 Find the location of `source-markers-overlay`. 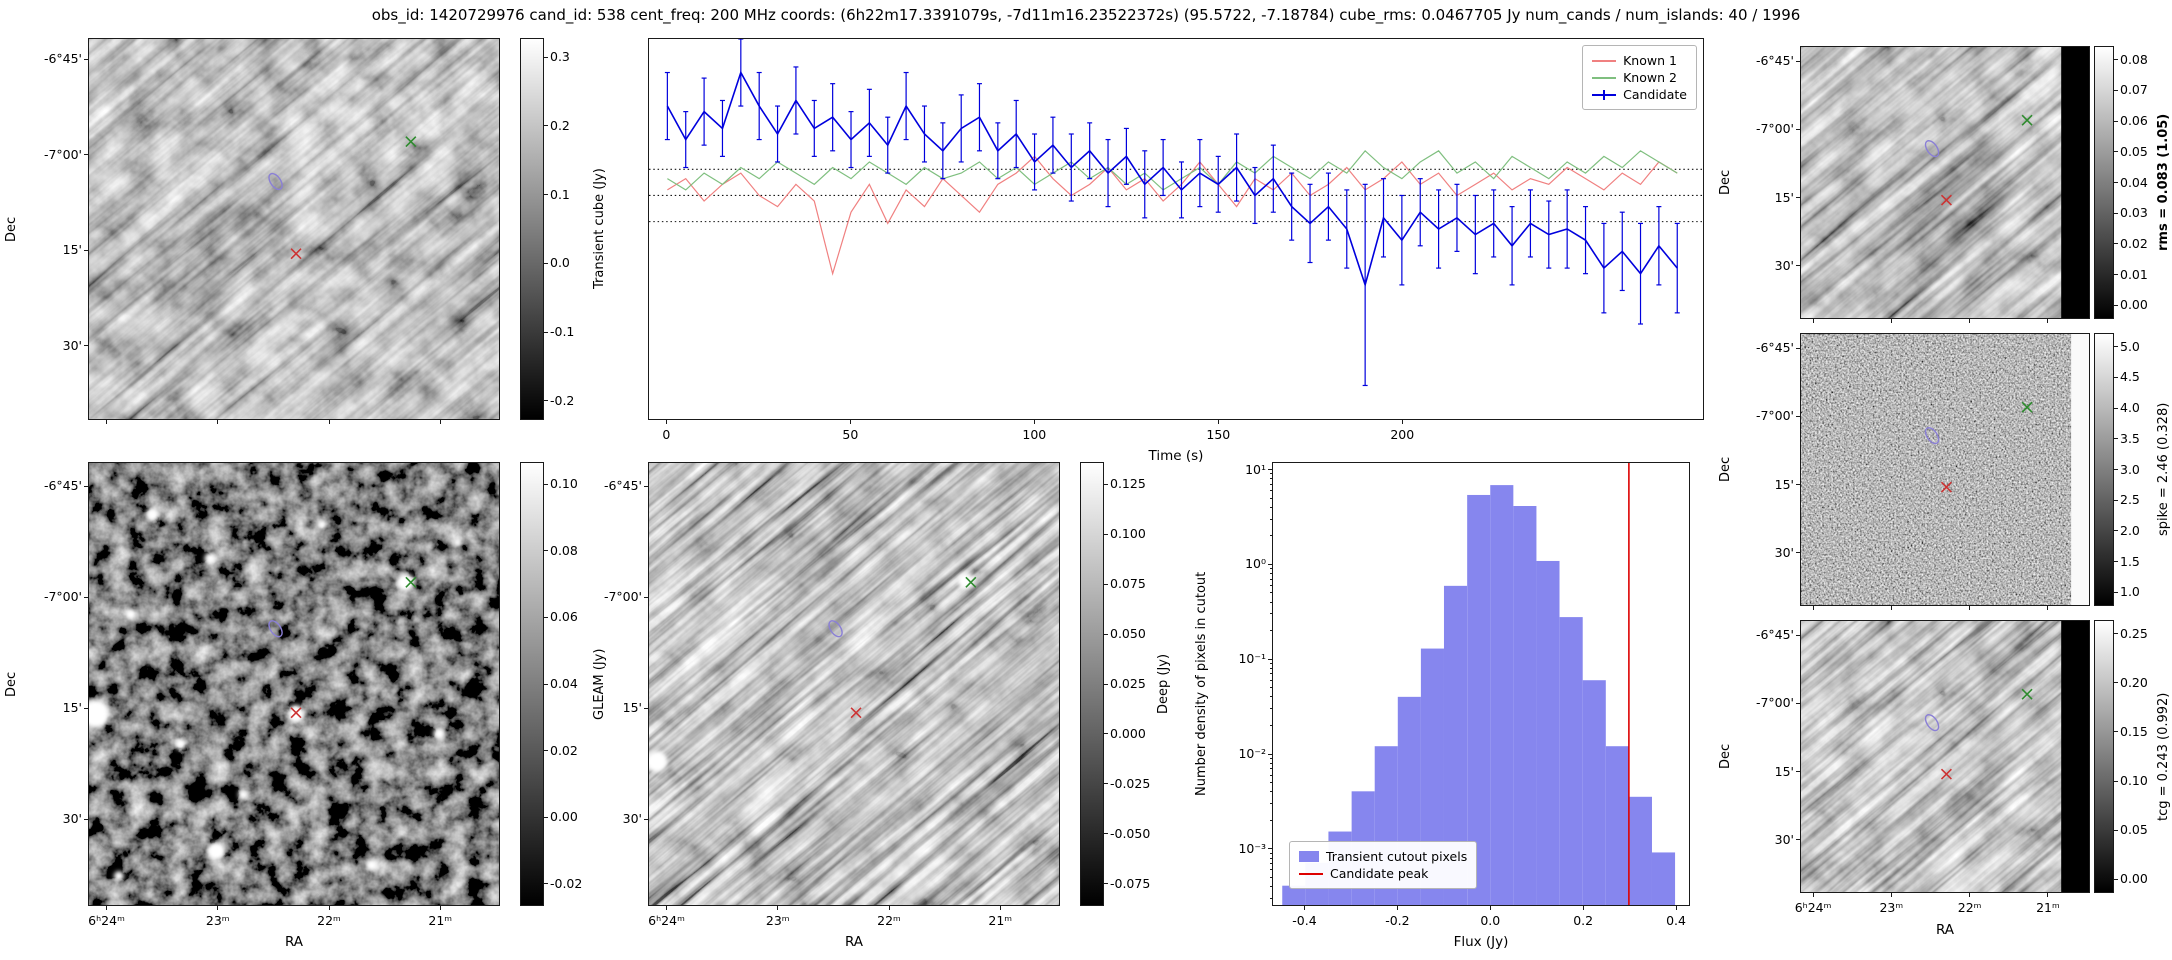

source-markers-overlay is located at coordinates (342, 198).